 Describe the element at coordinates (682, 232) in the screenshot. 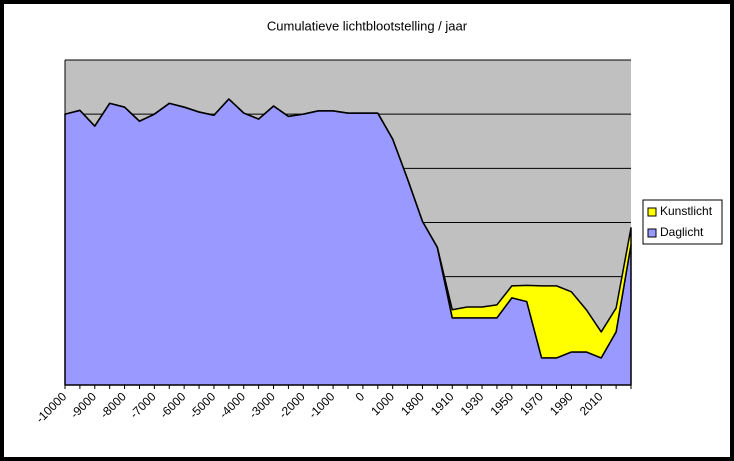

I see `legend-label: Daglicht` at that location.